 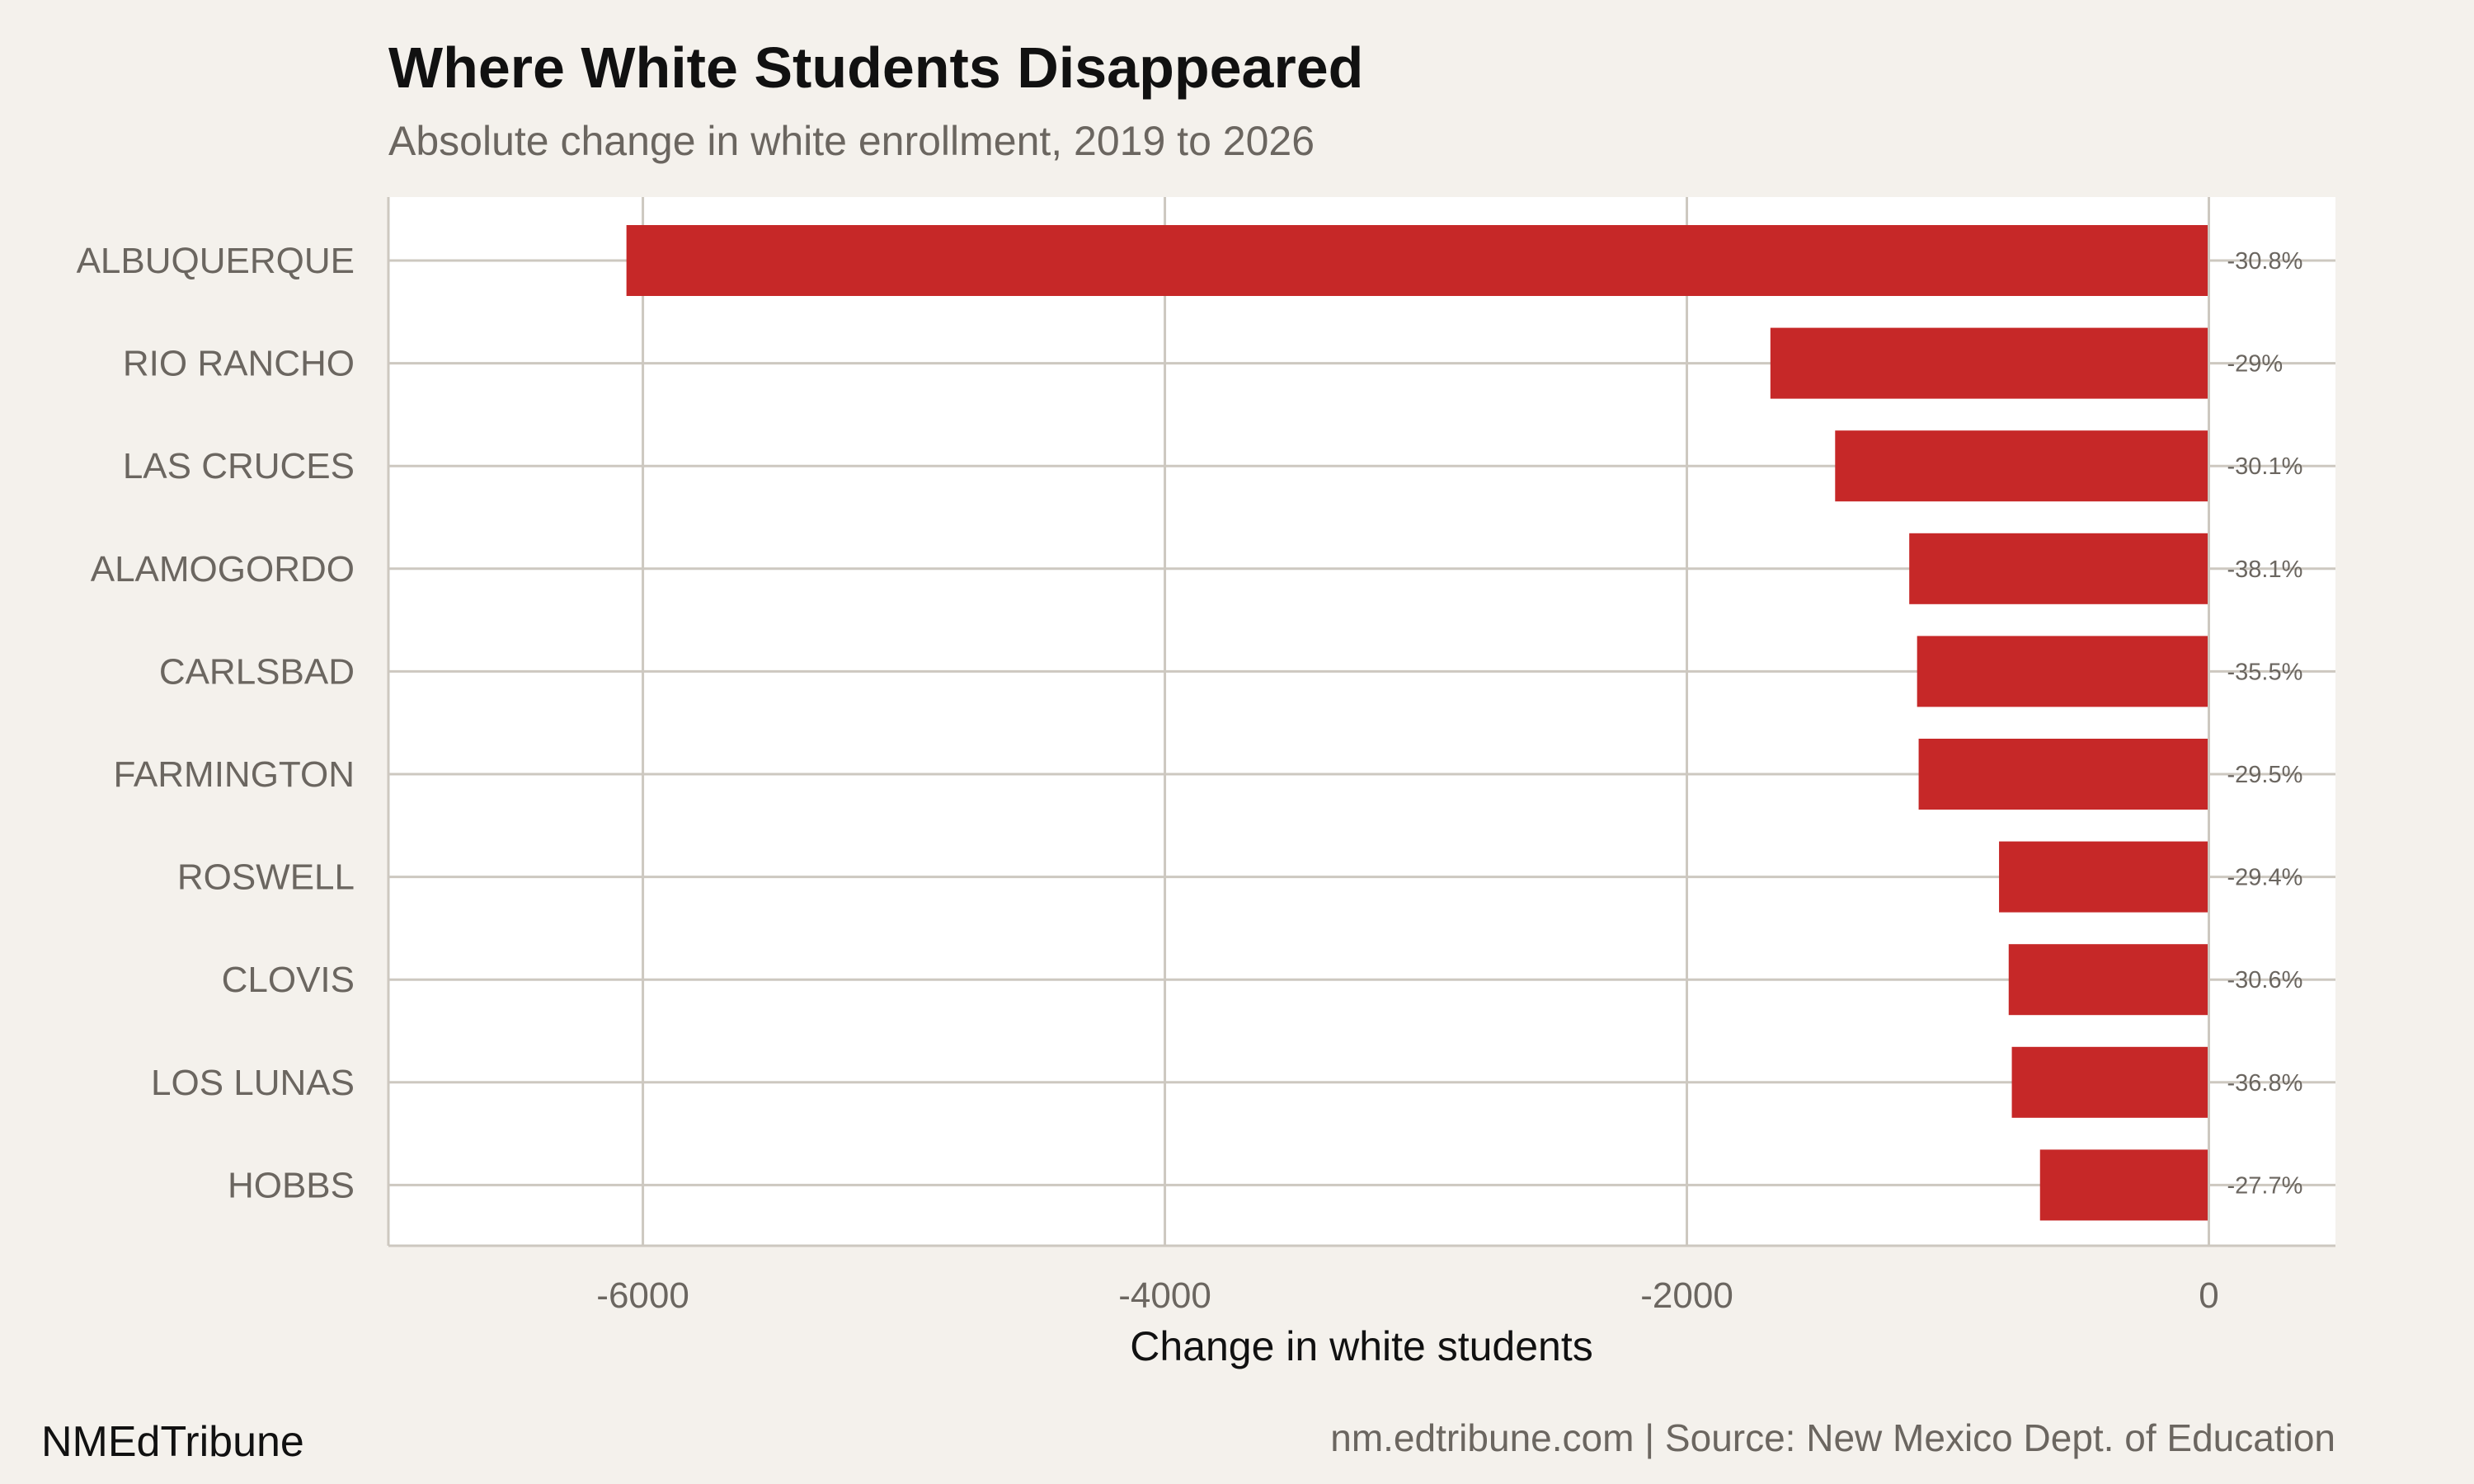 I want to click on category-label: HOBBS, so click(x=291, y=1185).